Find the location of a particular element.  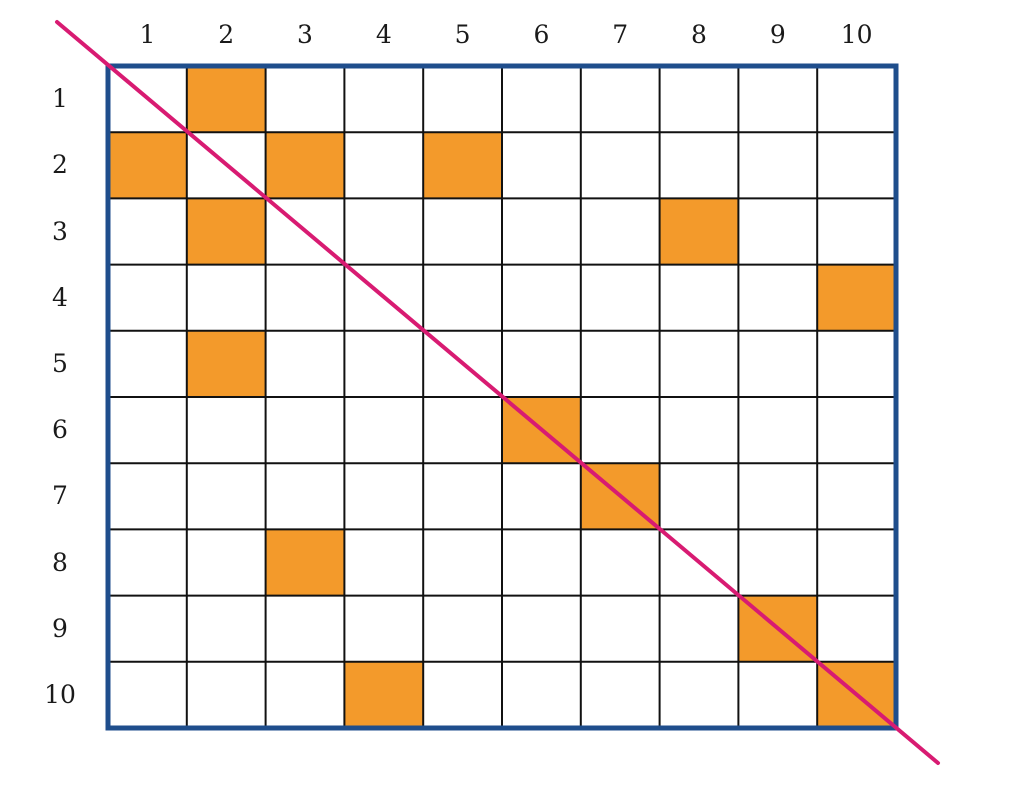

filled-cell-r3-c2 is located at coordinates (226, 231).